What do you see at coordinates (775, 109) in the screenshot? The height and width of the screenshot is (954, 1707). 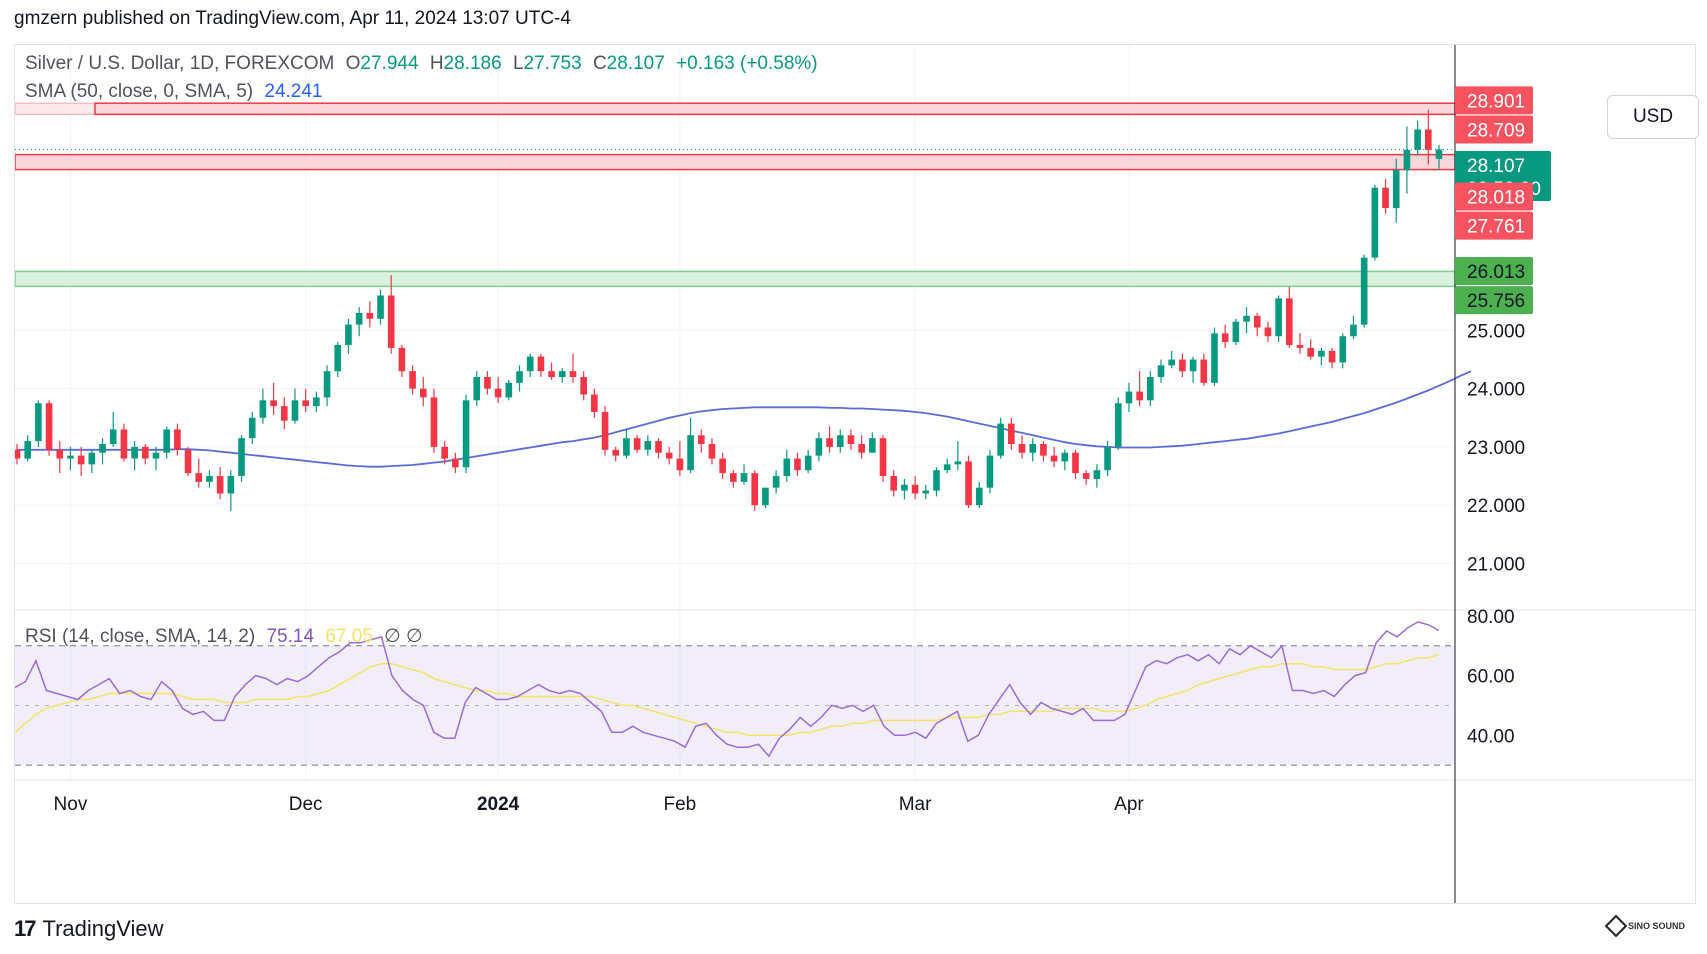 I see `resistance-zone` at bounding box center [775, 109].